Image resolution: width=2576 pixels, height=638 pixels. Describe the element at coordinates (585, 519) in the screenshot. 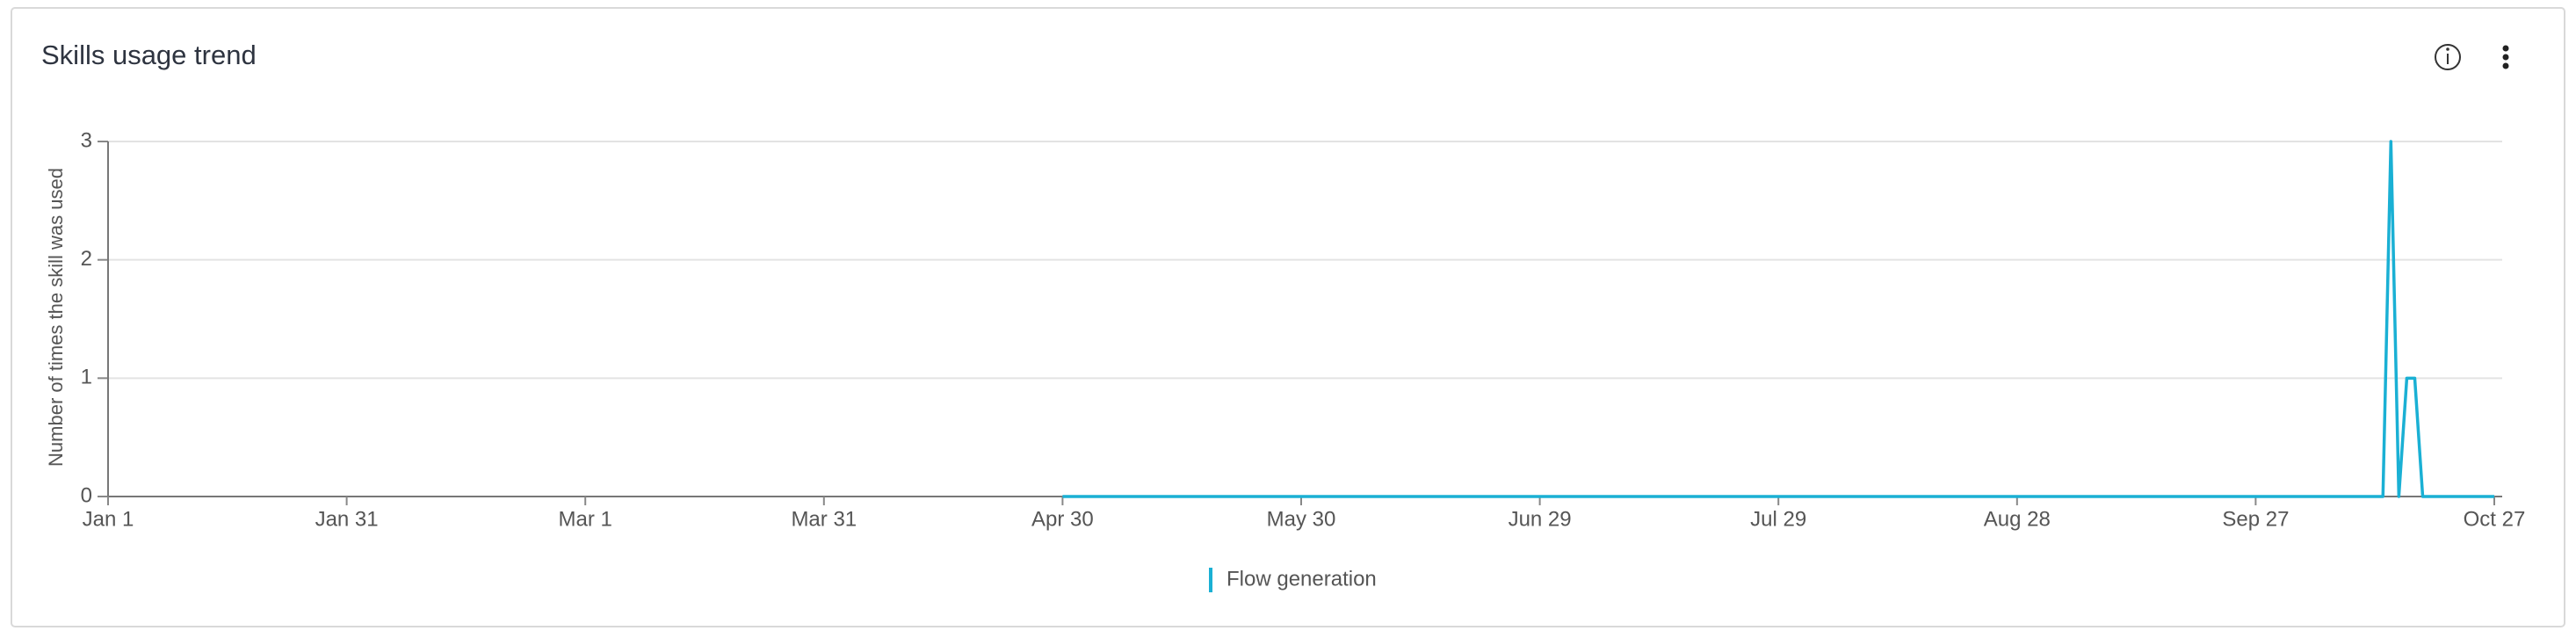

I see `x-tick-label: Mar 1` at that location.